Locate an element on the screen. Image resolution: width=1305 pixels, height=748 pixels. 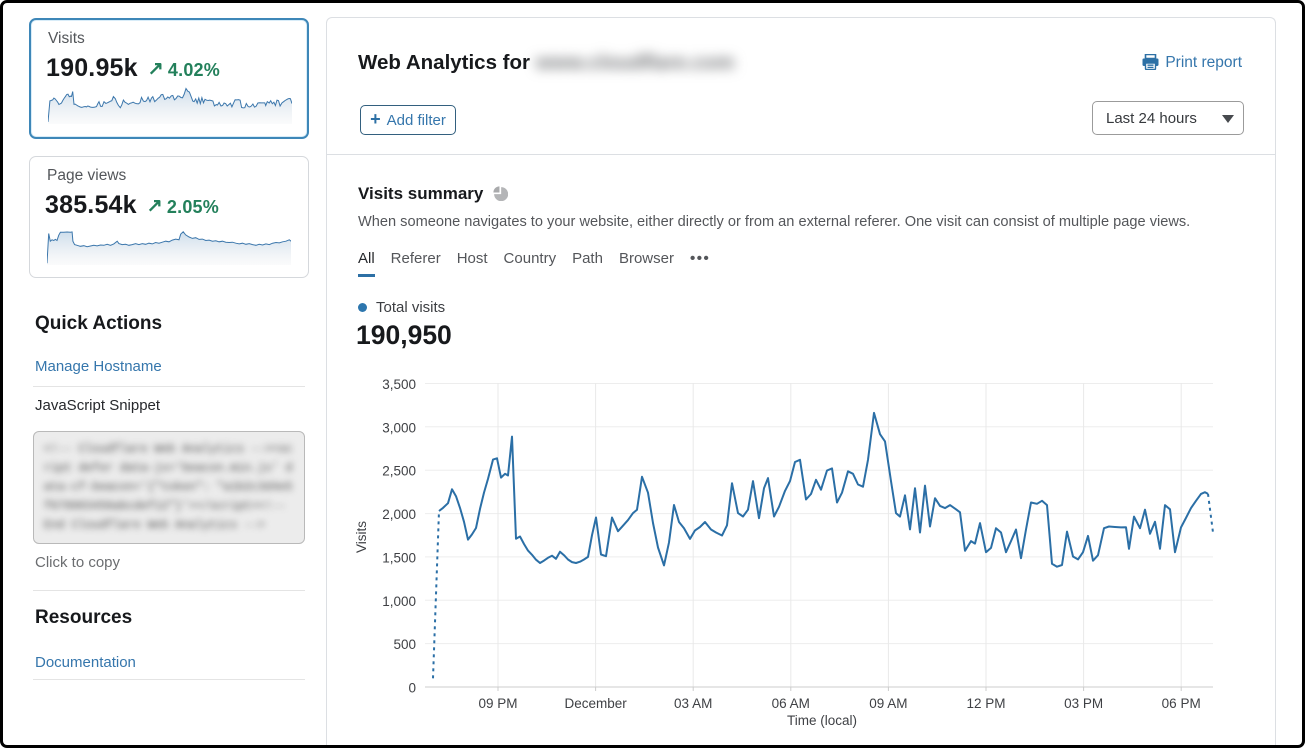
svg-text: 0 is located at coordinates (412, 688).